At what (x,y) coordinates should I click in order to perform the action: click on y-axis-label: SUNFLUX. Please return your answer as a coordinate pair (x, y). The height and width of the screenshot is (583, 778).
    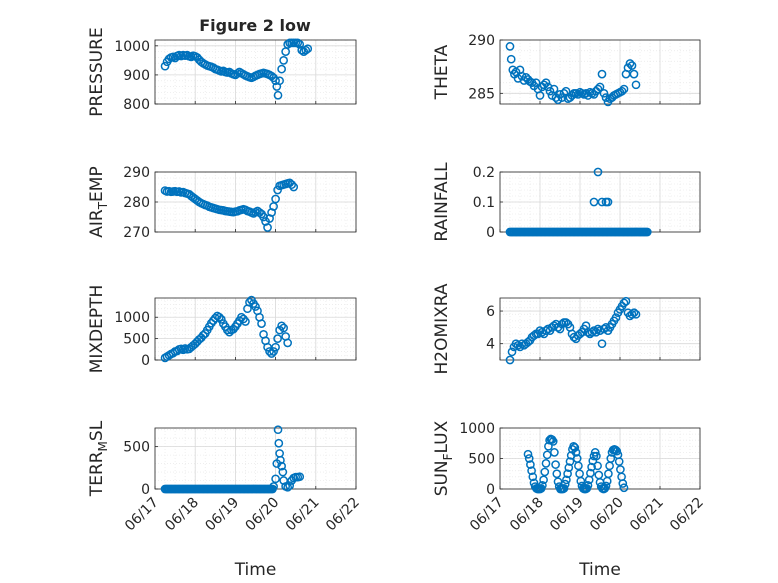
    Looking at the image, I should click on (443, 458).